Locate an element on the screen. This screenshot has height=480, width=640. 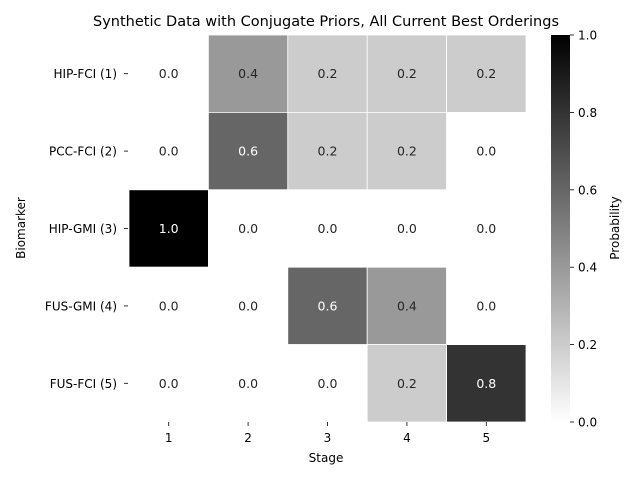
colorbar-ticks: 0.0 0.2 0.4 0.6 0.8 1.0 is located at coordinates (583, 229).